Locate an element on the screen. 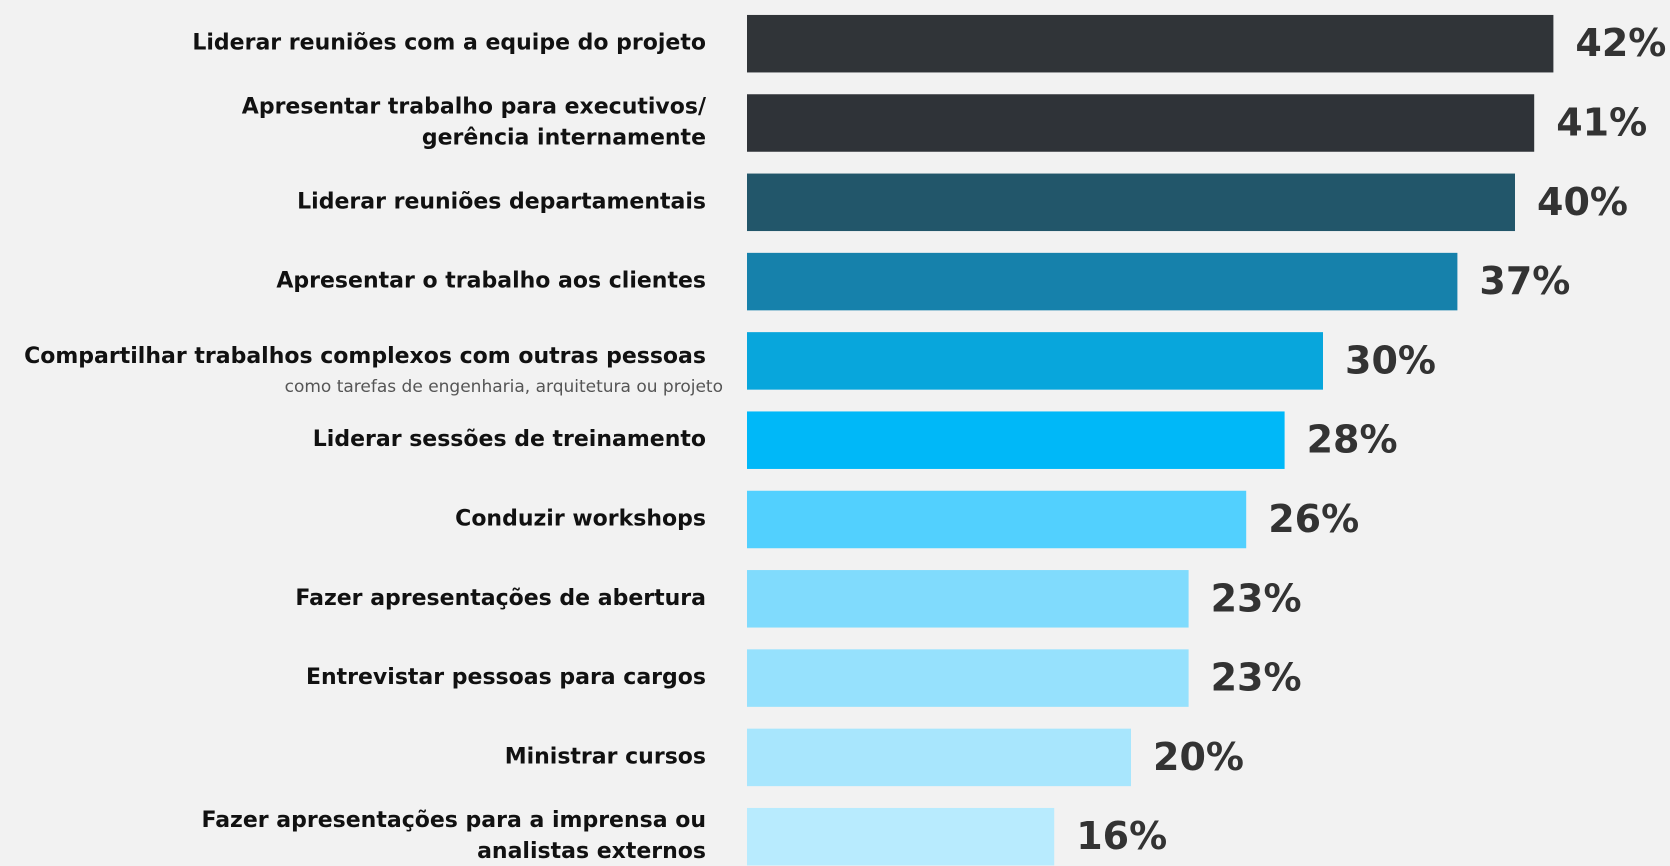 This screenshot has width=1670, height=866. category-label: Liderar reuniões departamentais is located at coordinates (501, 201).